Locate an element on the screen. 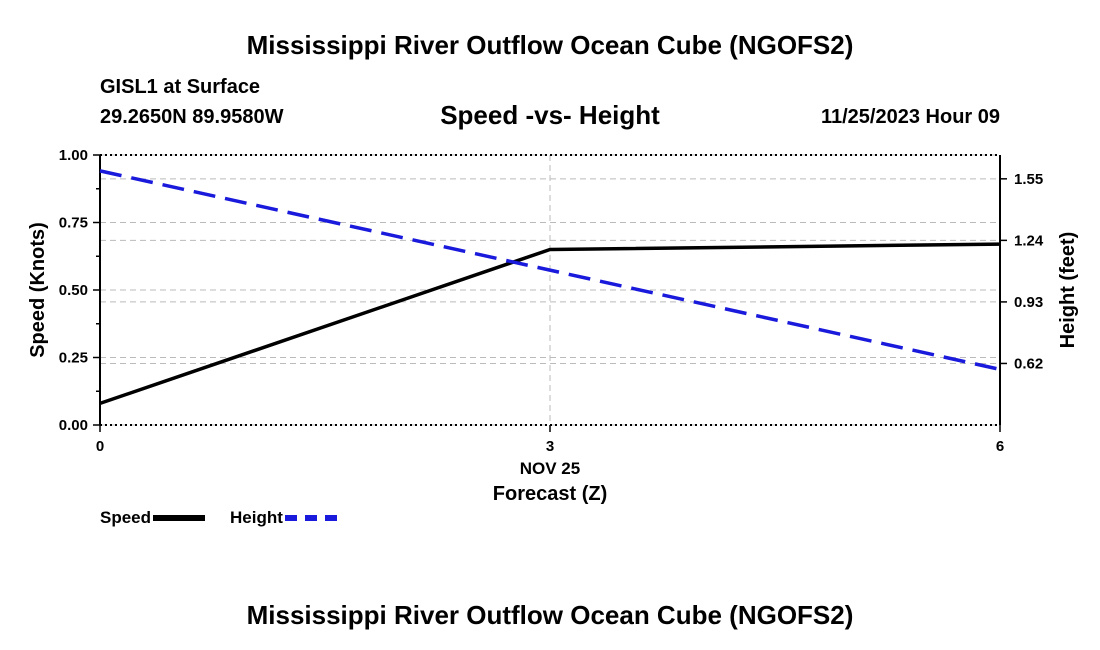  legend-height-label: Height is located at coordinates (256, 517).